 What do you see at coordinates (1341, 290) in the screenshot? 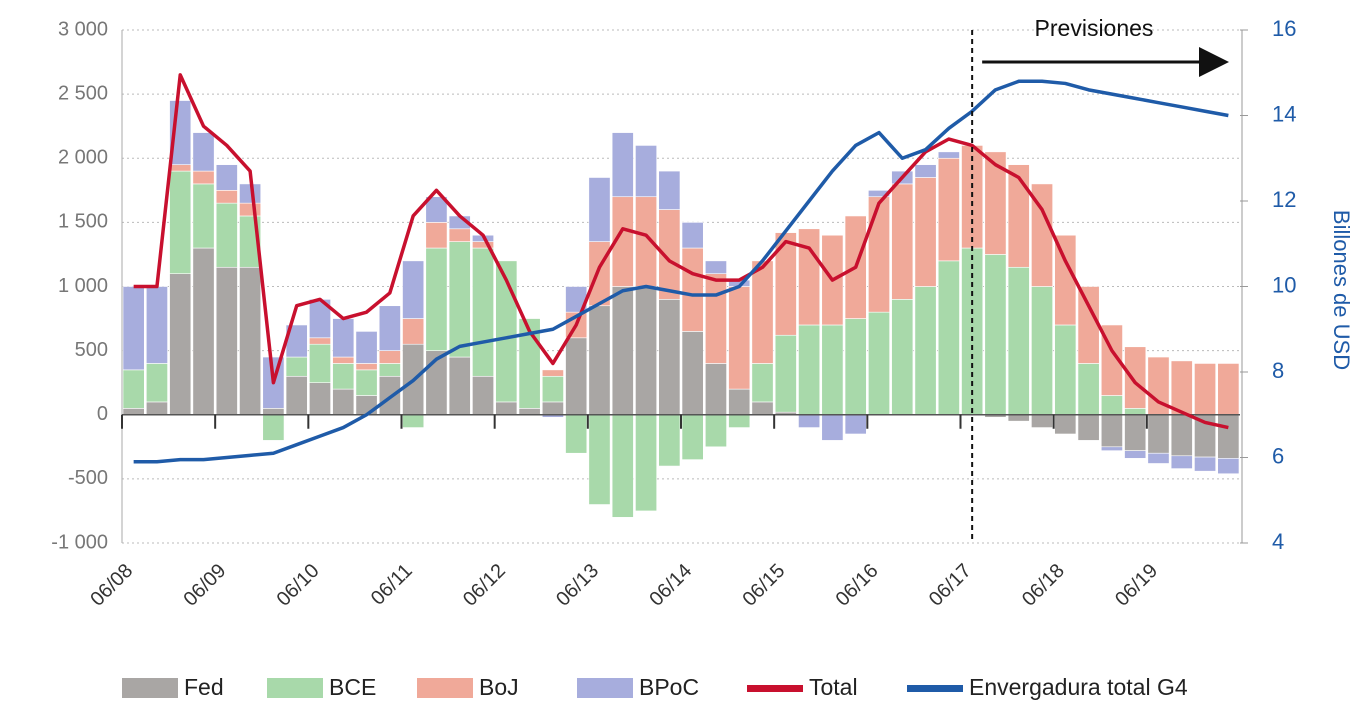
I see `y2-axis-label: Billones de USD` at bounding box center [1341, 290].